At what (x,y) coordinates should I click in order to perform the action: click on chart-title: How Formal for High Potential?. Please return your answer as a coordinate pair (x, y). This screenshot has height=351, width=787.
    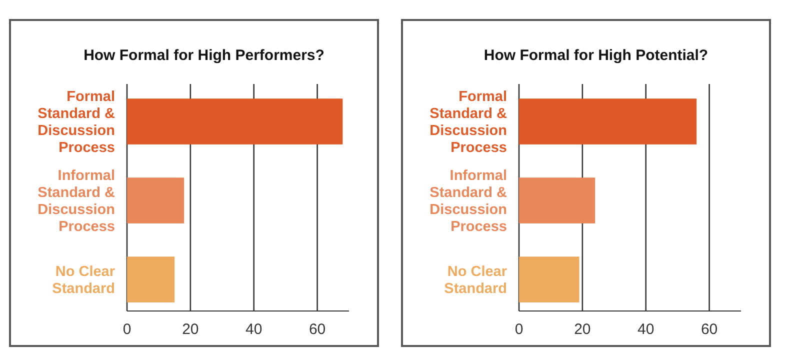
    Looking at the image, I should click on (596, 55).